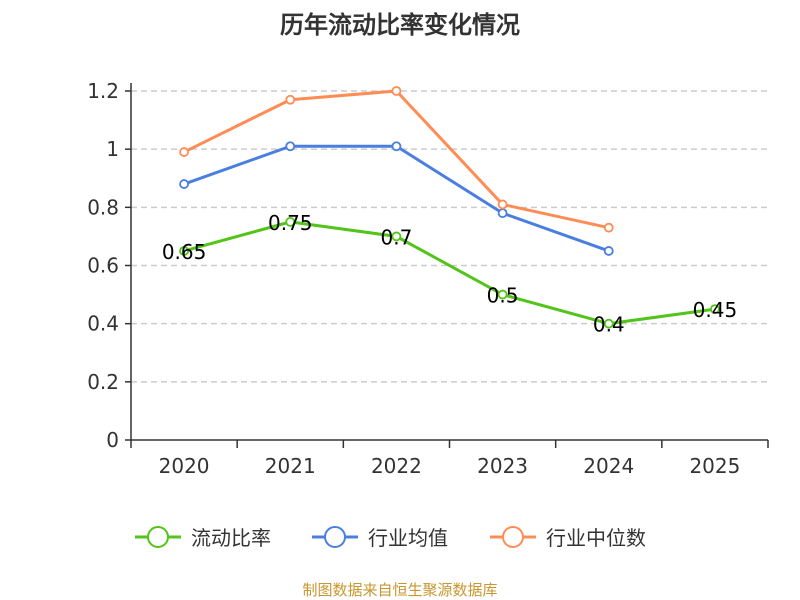 Image resolution: width=800 pixels, height=600 pixels. Describe the element at coordinates (103, 207) in the screenshot. I see `y-tick-label: 0.8` at that location.